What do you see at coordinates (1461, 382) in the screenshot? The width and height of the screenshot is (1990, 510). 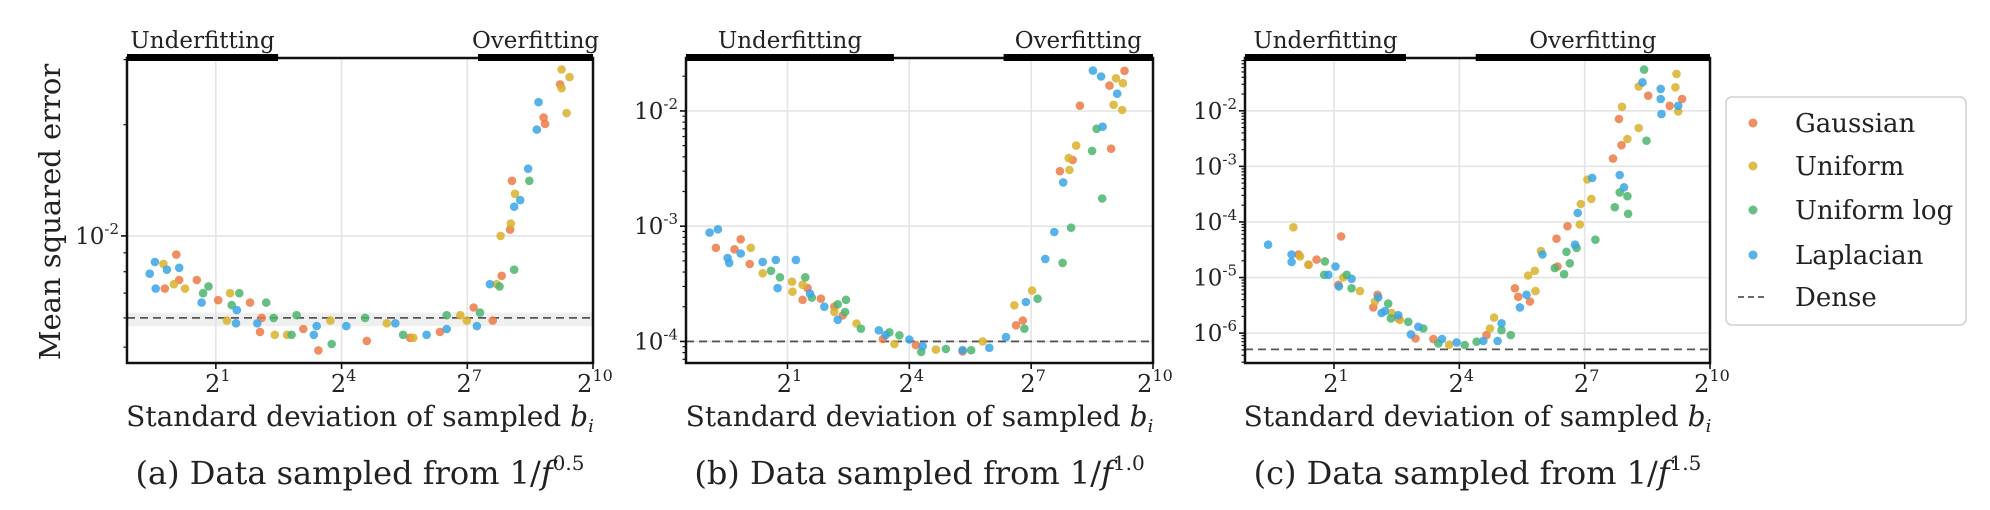 I see `x-tick-label: 24` at bounding box center [1461, 382].